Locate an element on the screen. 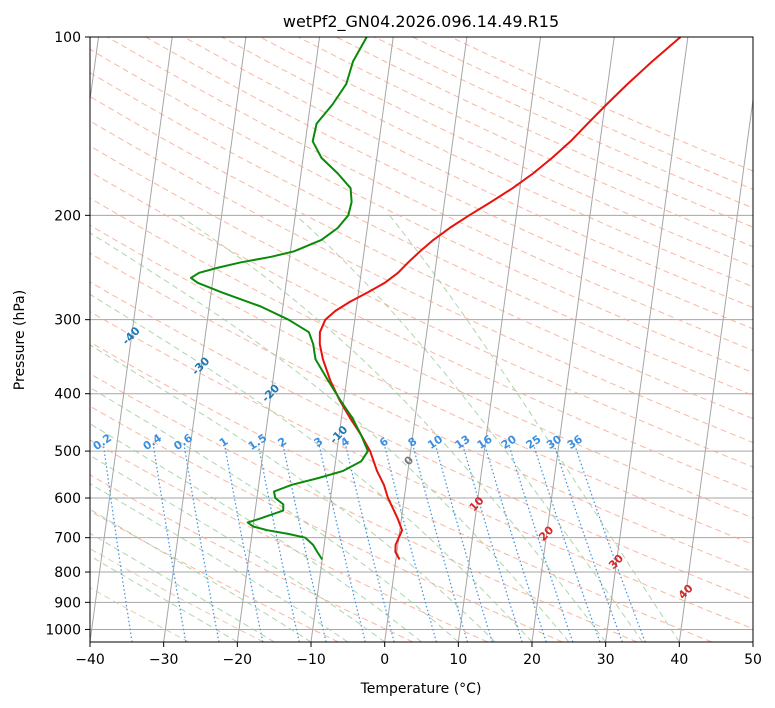  y-tick-label: 900 is located at coordinates (67, 603).